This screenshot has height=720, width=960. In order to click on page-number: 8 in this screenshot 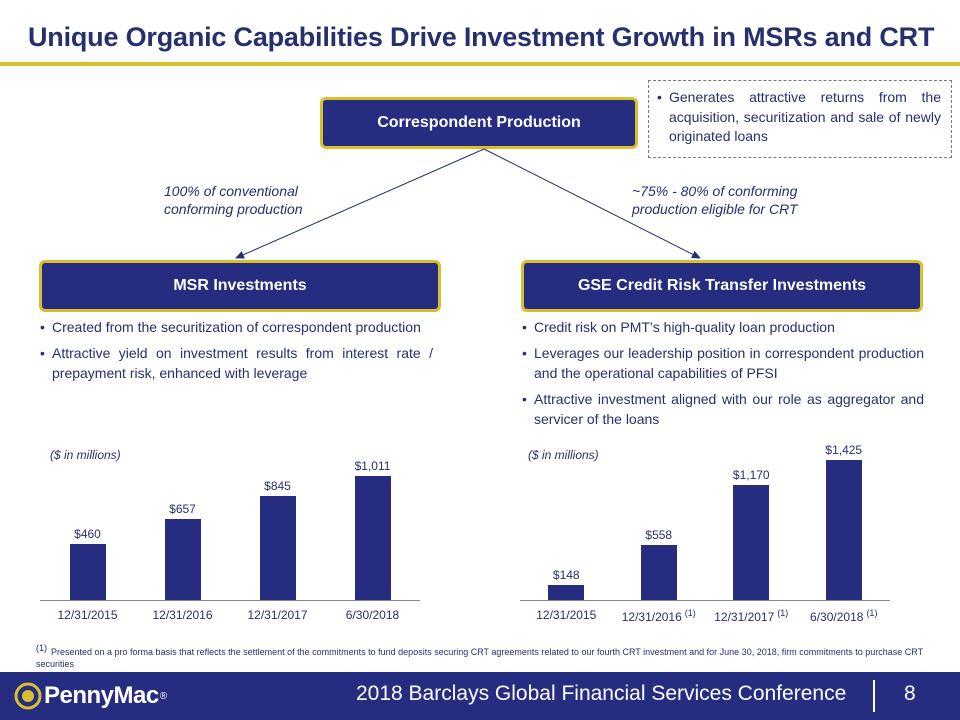, I will do `click(910, 693)`.